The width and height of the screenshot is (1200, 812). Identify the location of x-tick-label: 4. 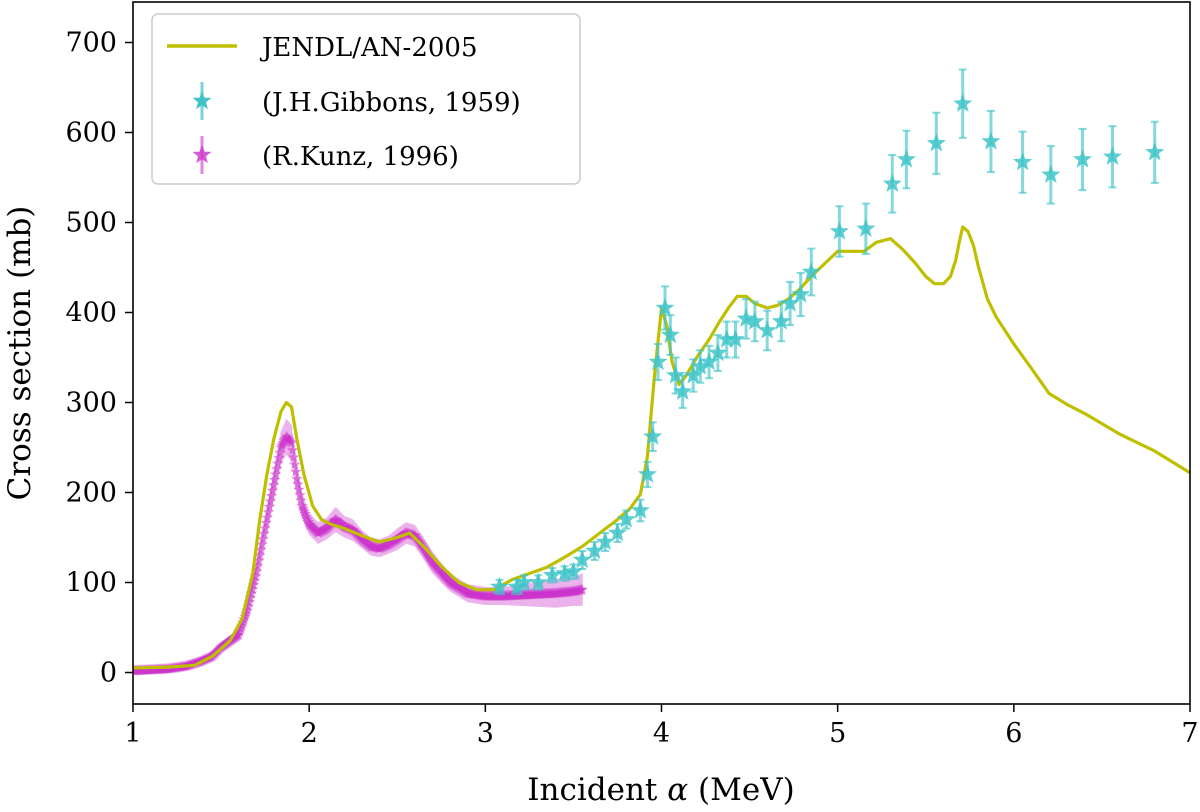
(661, 733).